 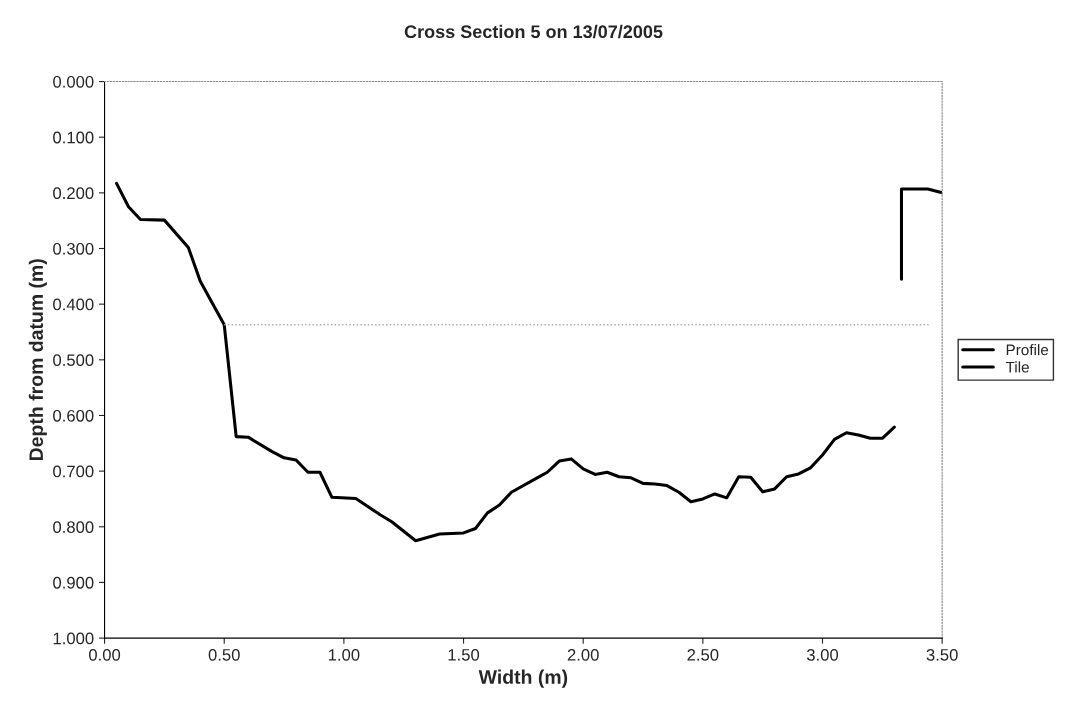 What do you see at coordinates (583, 654) in the screenshot?
I see `x-tick-label: 2.00` at bounding box center [583, 654].